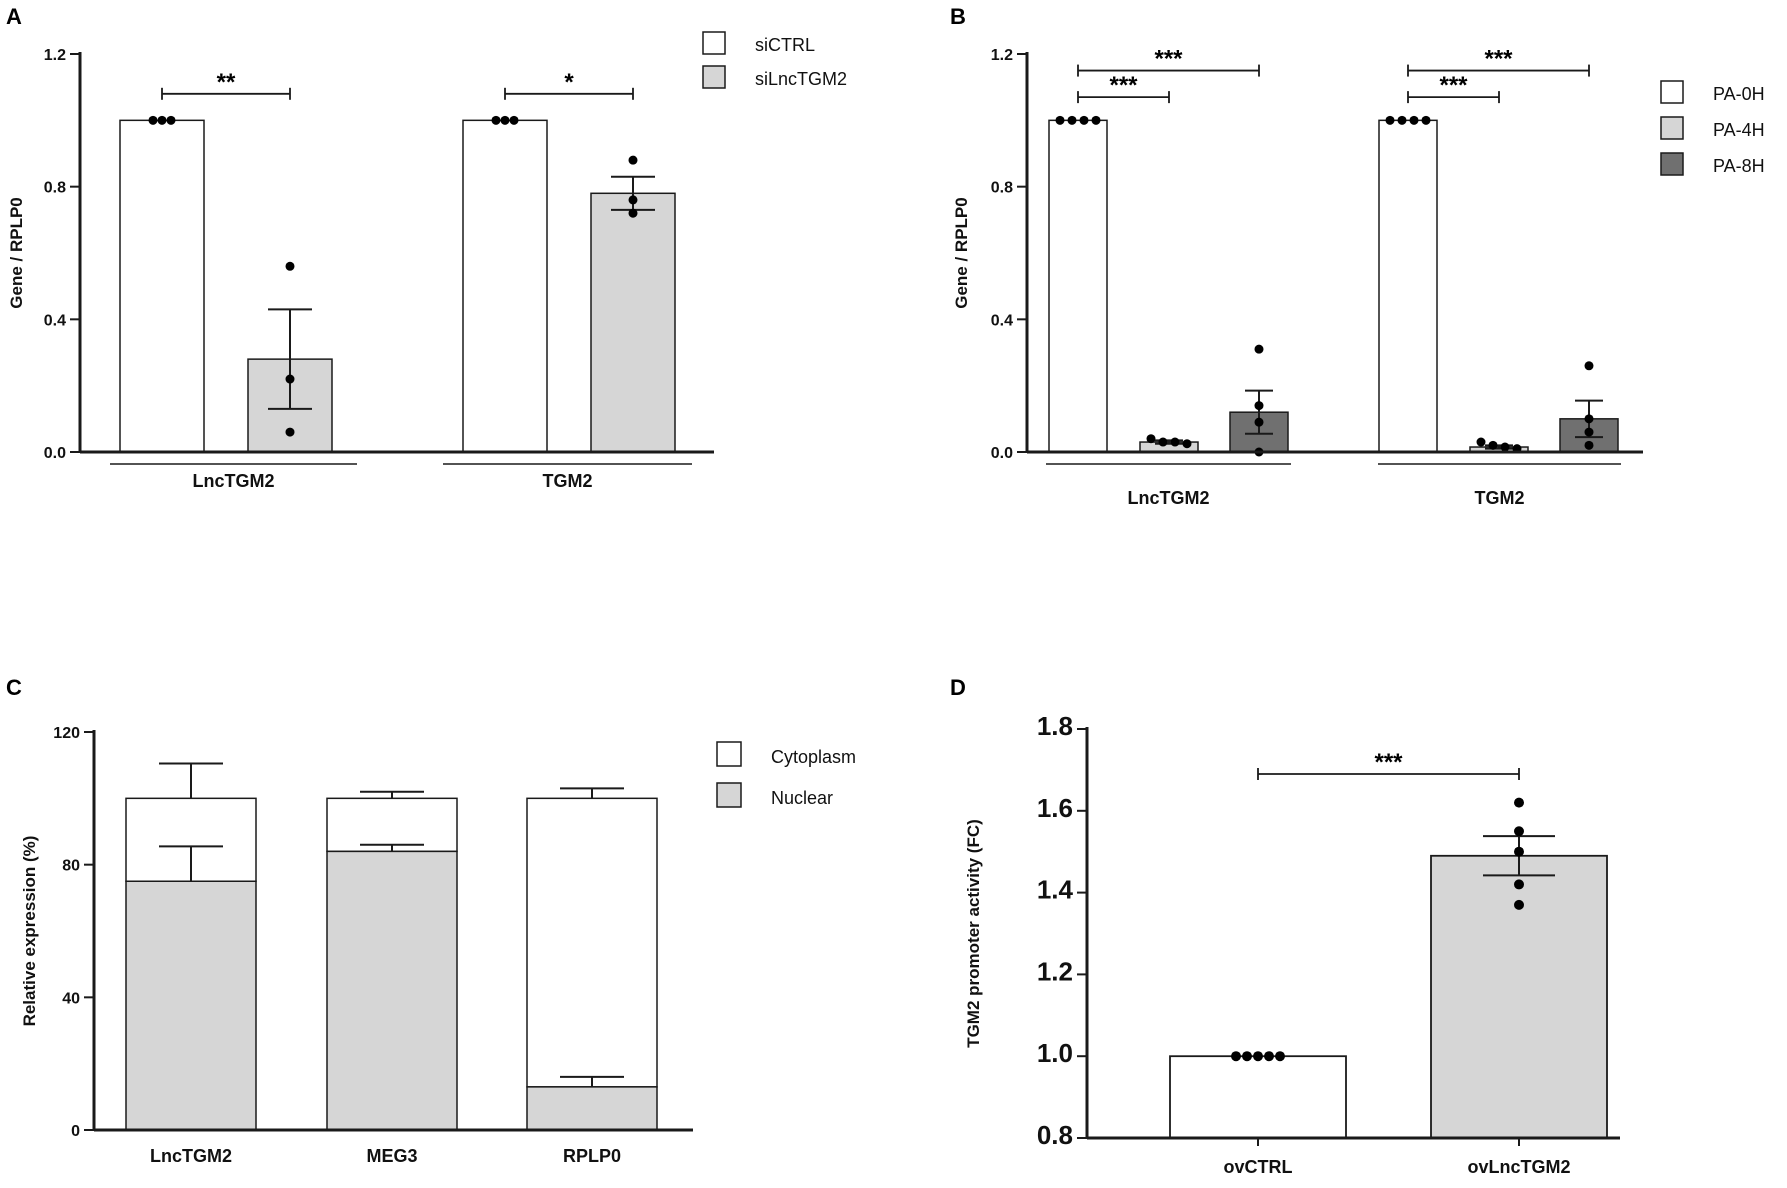 Image resolution: width=1787 pixels, height=1188 pixels. I want to click on y-tick-label: 1.0, so click(1055, 1053).